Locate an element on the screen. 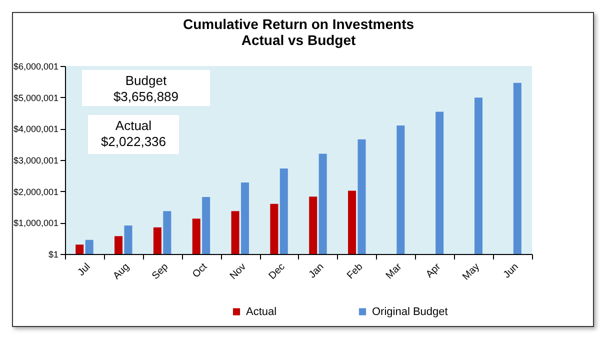 The width and height of the screenshot is (602, 337). x-tick-label: Feb is located at coordinates (355, 271).